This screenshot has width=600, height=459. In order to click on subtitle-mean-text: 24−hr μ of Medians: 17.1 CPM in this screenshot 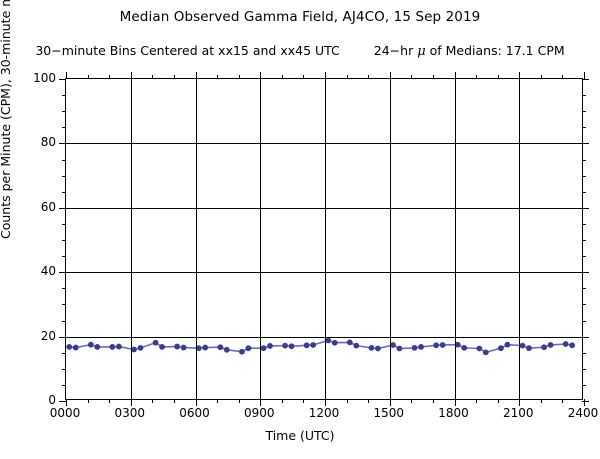, I will do `click(469, 51)`.